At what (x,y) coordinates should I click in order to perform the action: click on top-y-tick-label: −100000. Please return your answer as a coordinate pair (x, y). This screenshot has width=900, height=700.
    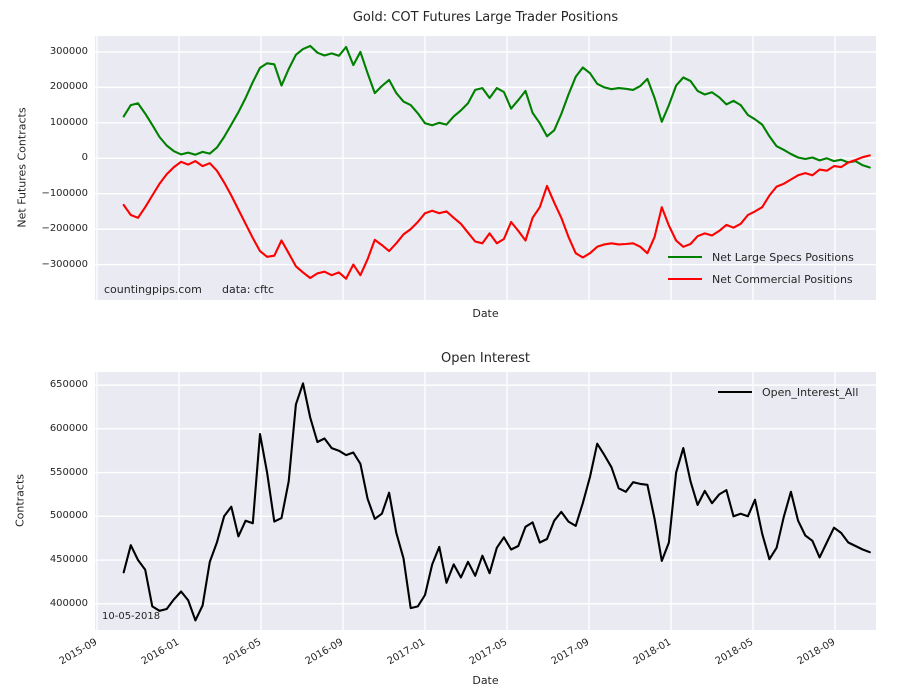
    Looking at the image, I should click on (64, 193).